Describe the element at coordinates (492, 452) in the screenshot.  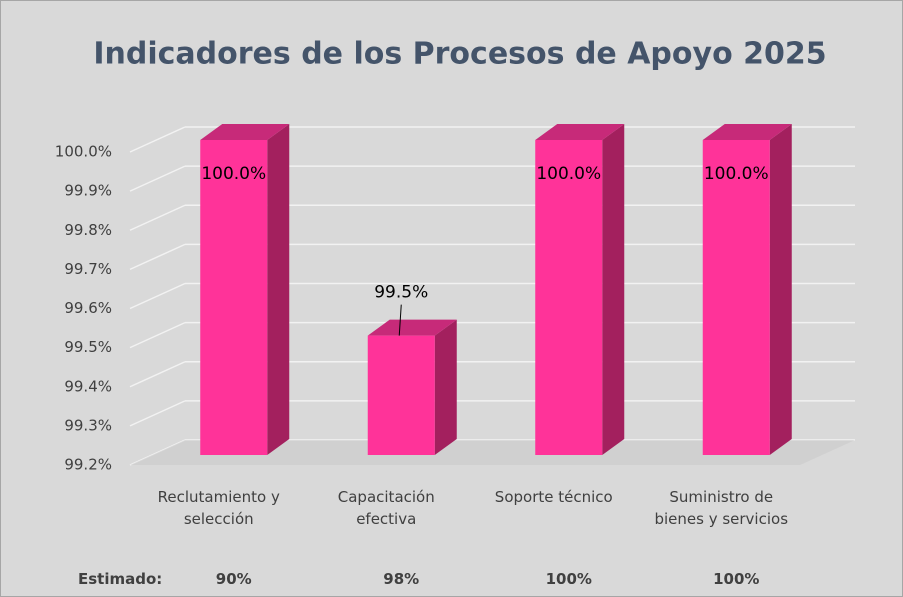
I see `floor` at that location.